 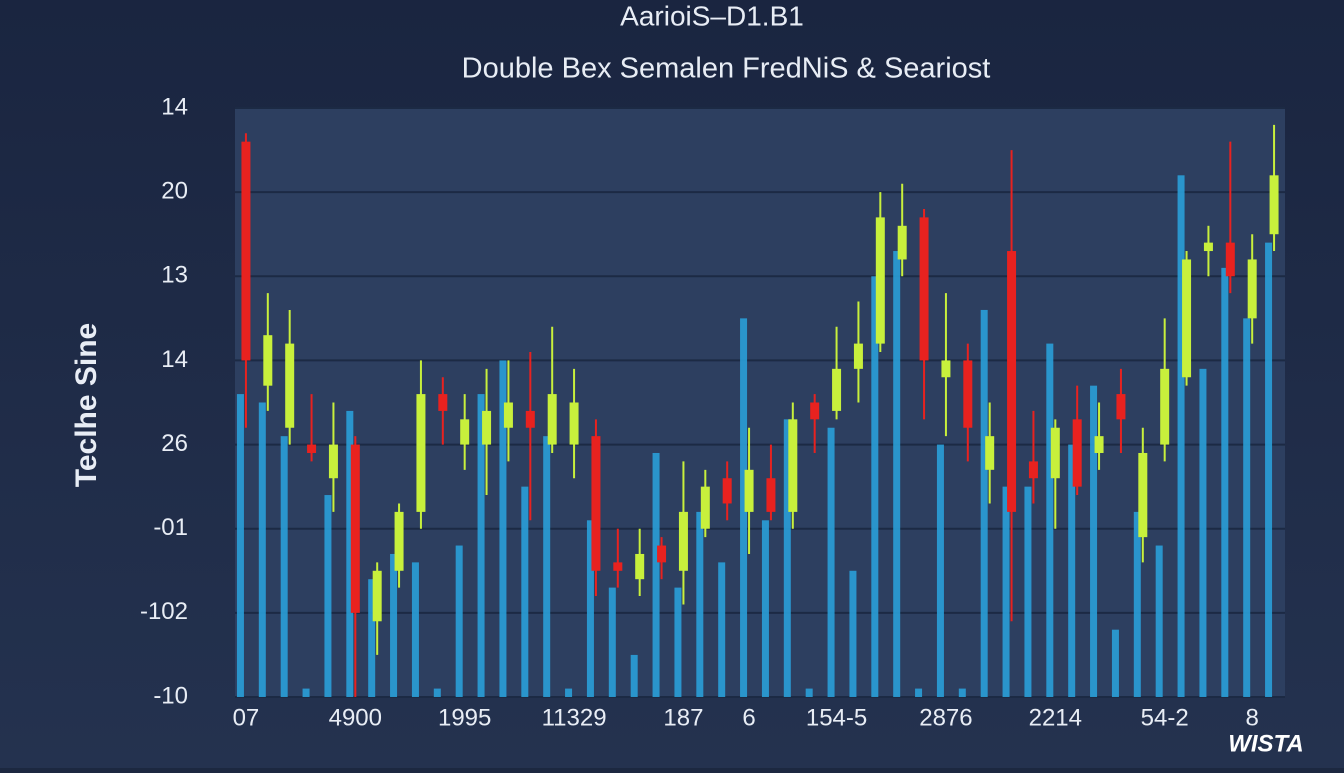 What do you see at coordinates (1252, 717) in the screenshot?
I see `x-tick-label: 8` at bounding box center [1252, 717].